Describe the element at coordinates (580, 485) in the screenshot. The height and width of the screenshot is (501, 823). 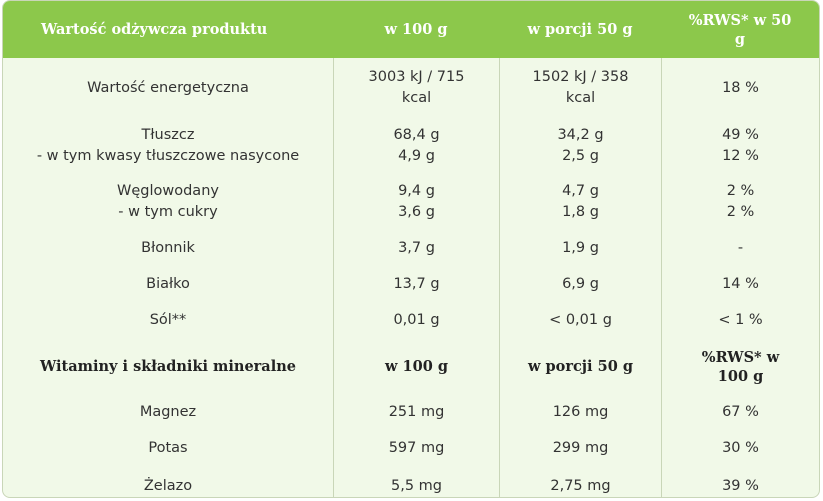
I see `value-line: 2,75 mg` at that location.